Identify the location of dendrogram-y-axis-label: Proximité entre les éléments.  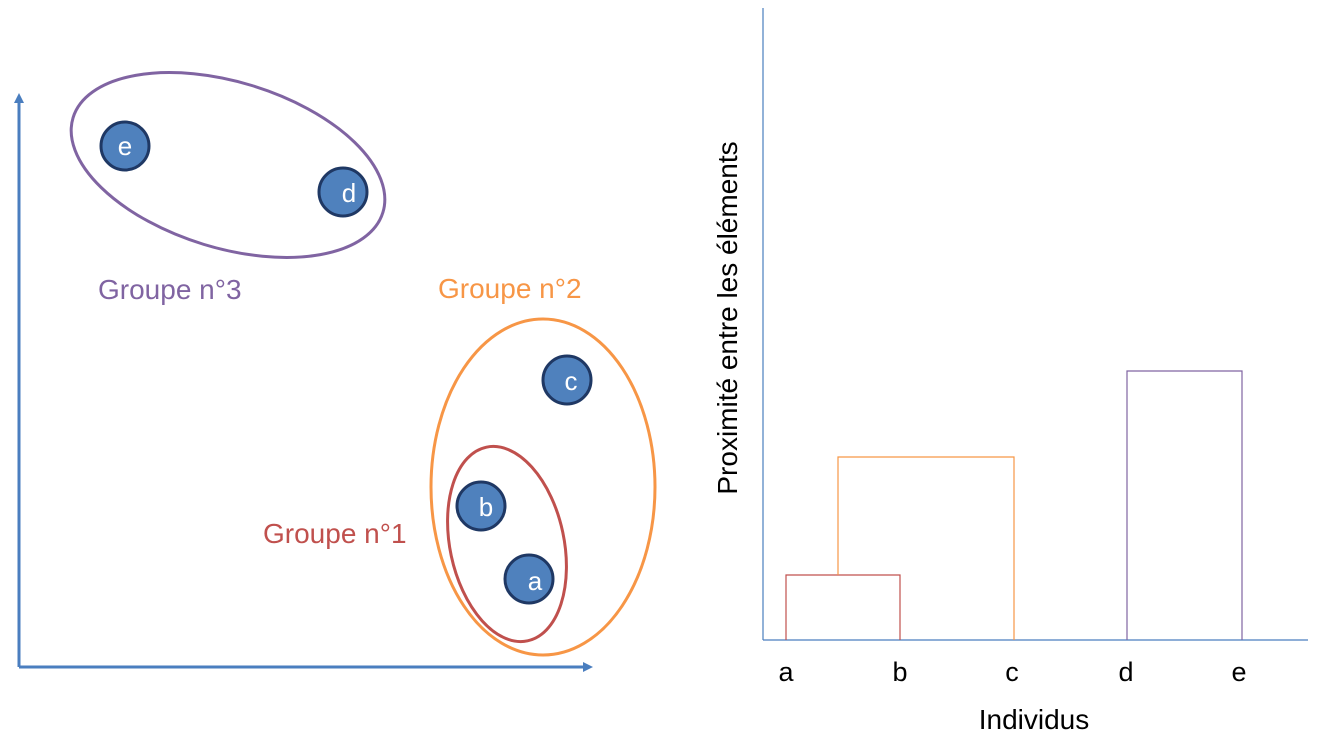
(727, 317).